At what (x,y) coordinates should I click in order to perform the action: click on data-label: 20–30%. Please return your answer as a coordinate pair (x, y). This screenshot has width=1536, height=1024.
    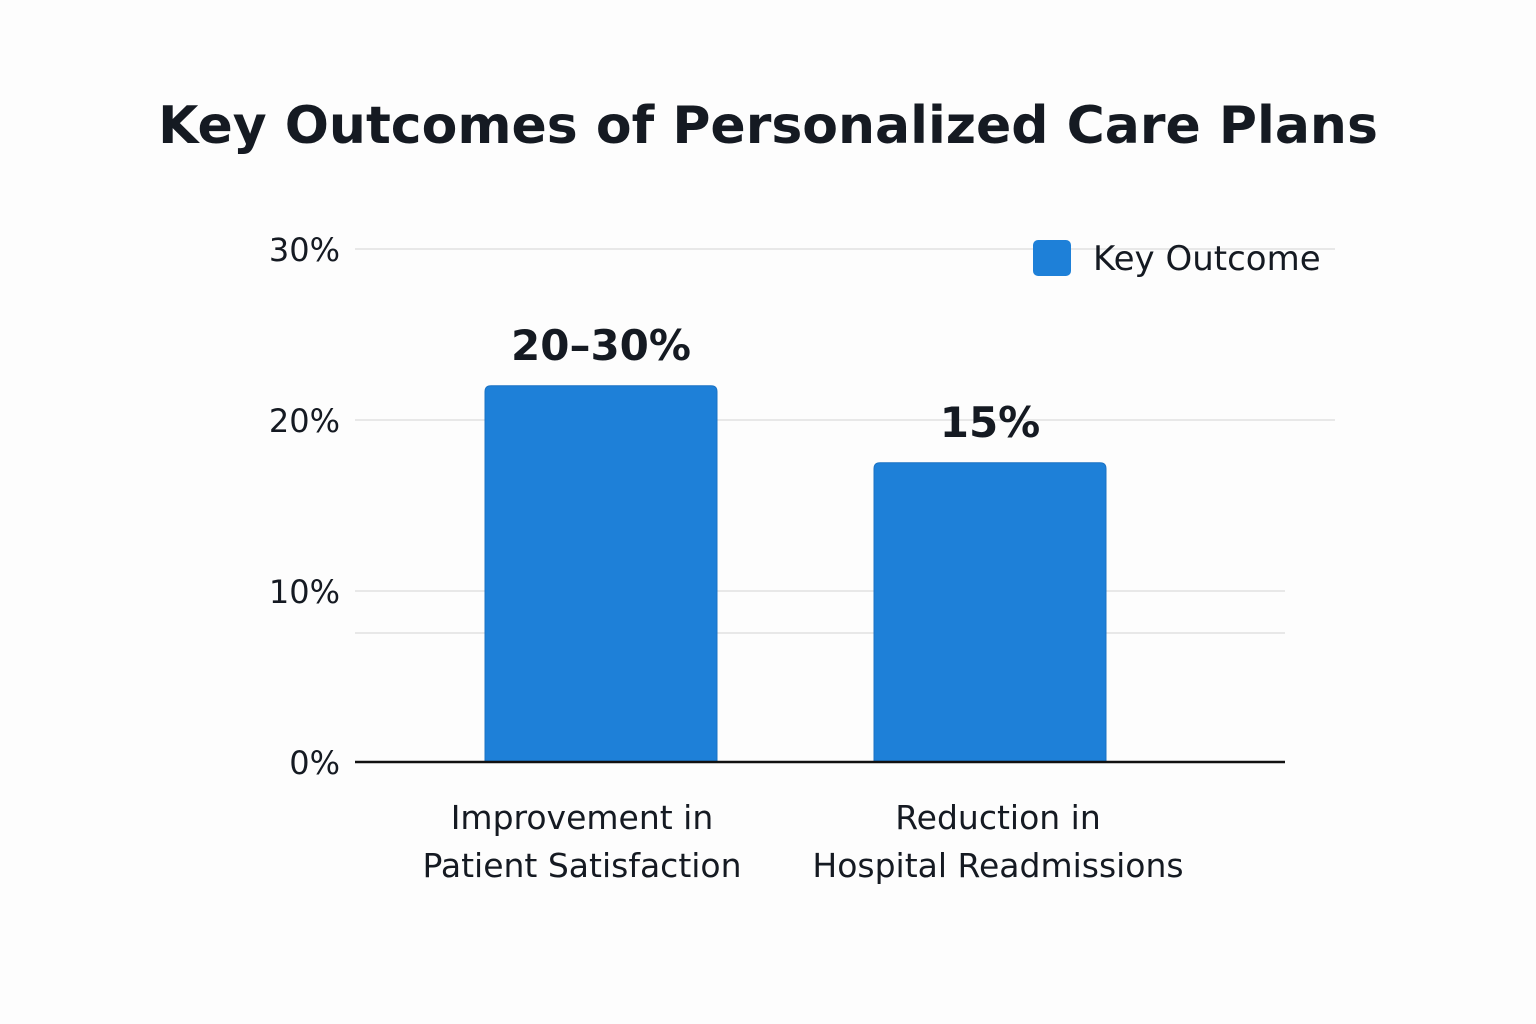
    Looking at the image, I should click on (601, 345).